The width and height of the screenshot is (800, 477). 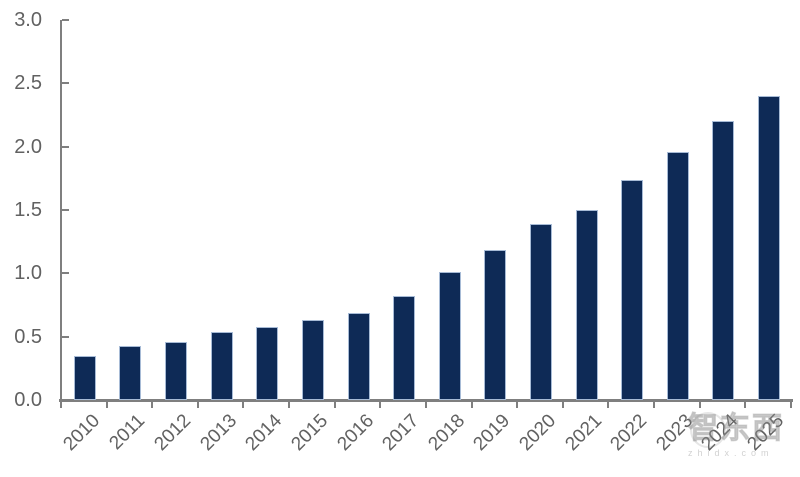 I want to click on y-tick-3.0, so click(x=65, y=19).